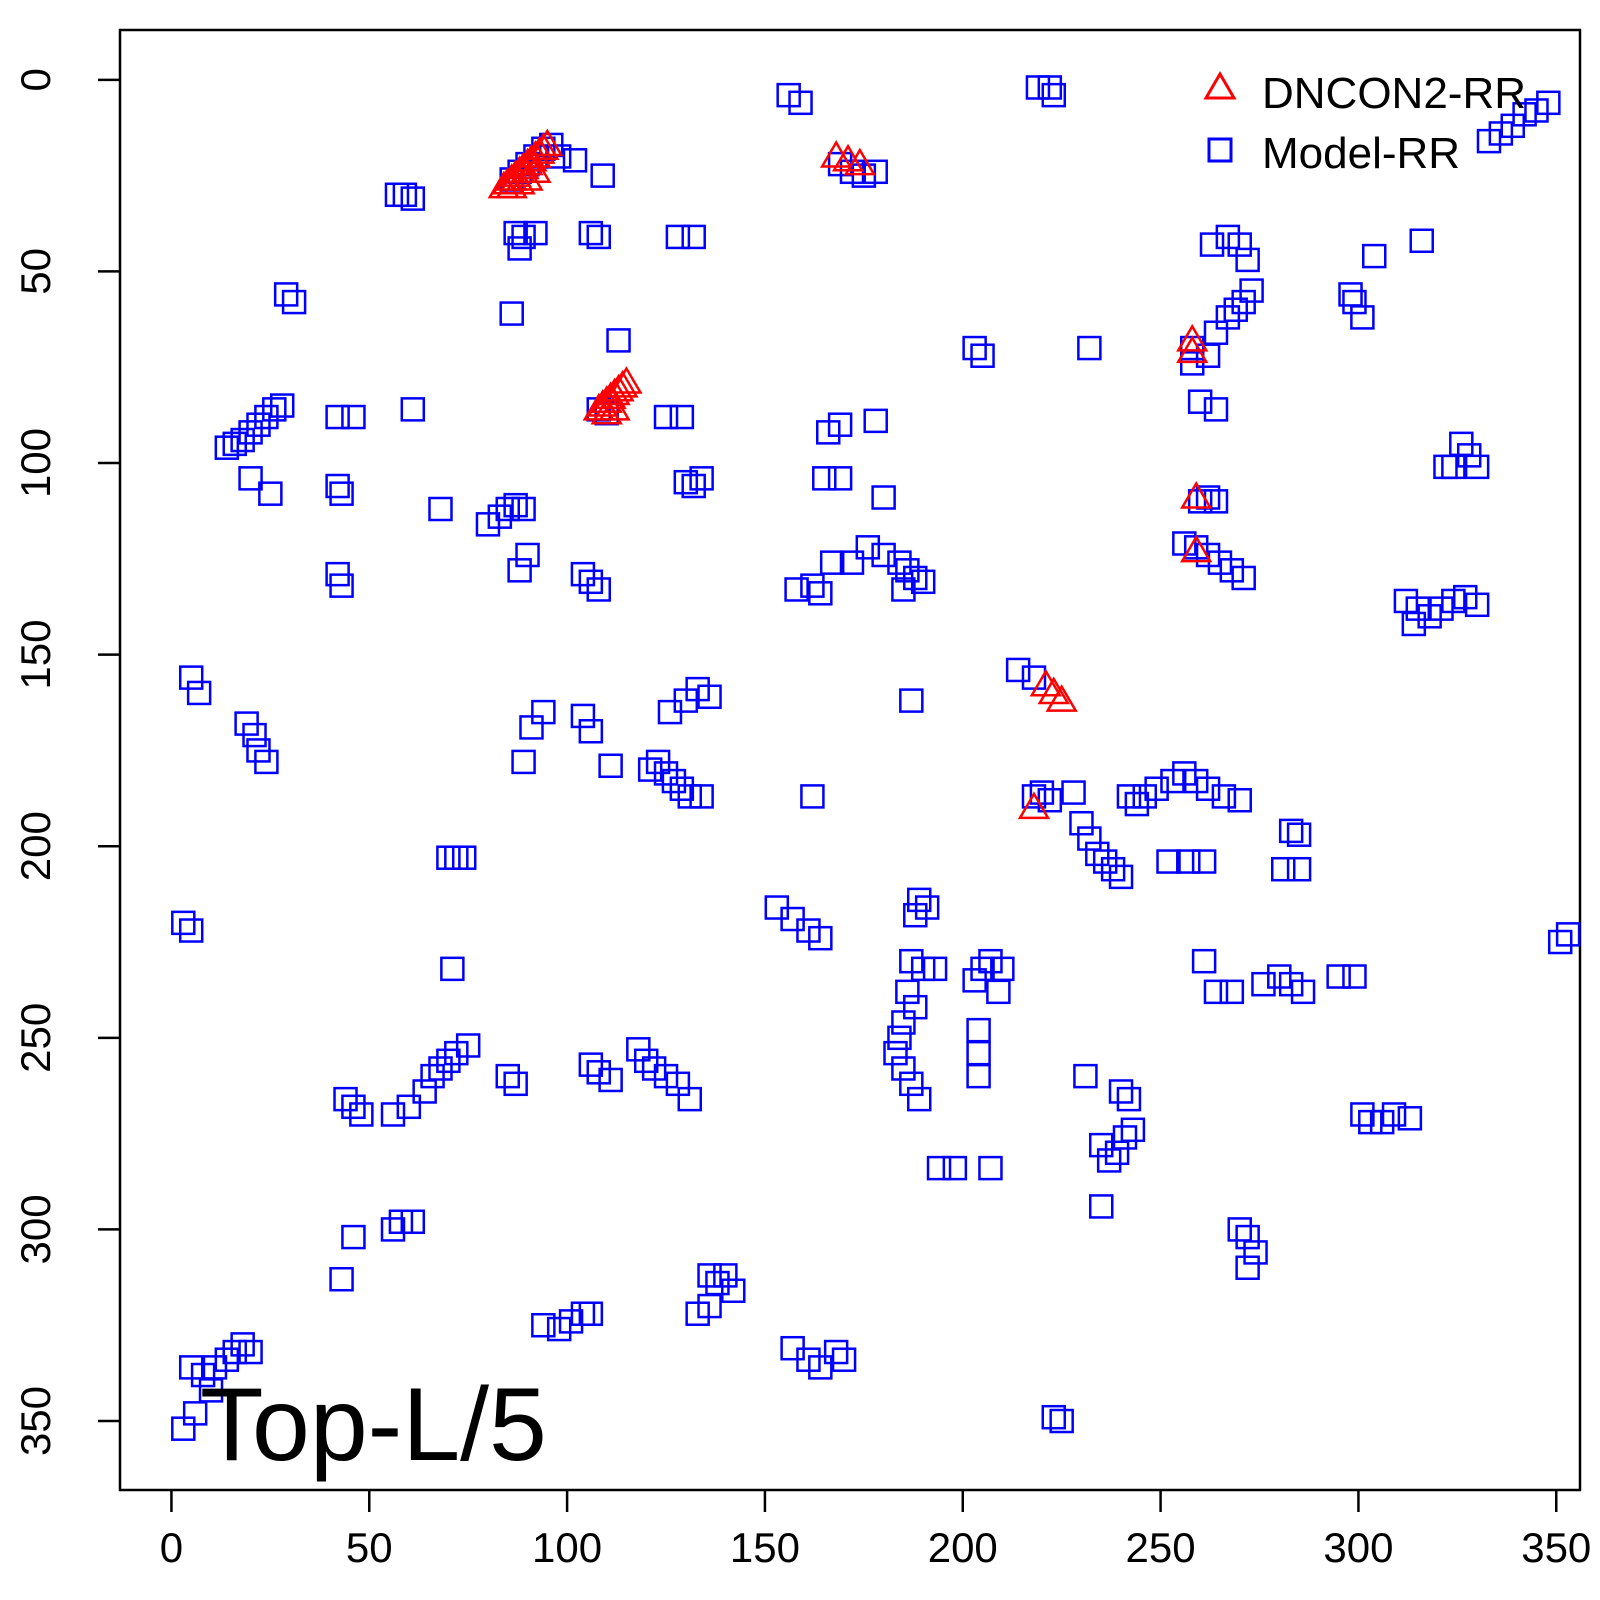  What do you see at coordinates (1358, 1547) in the screenshot?
I see `x-tick-label: 300` at bounding box center [1358, 1547].